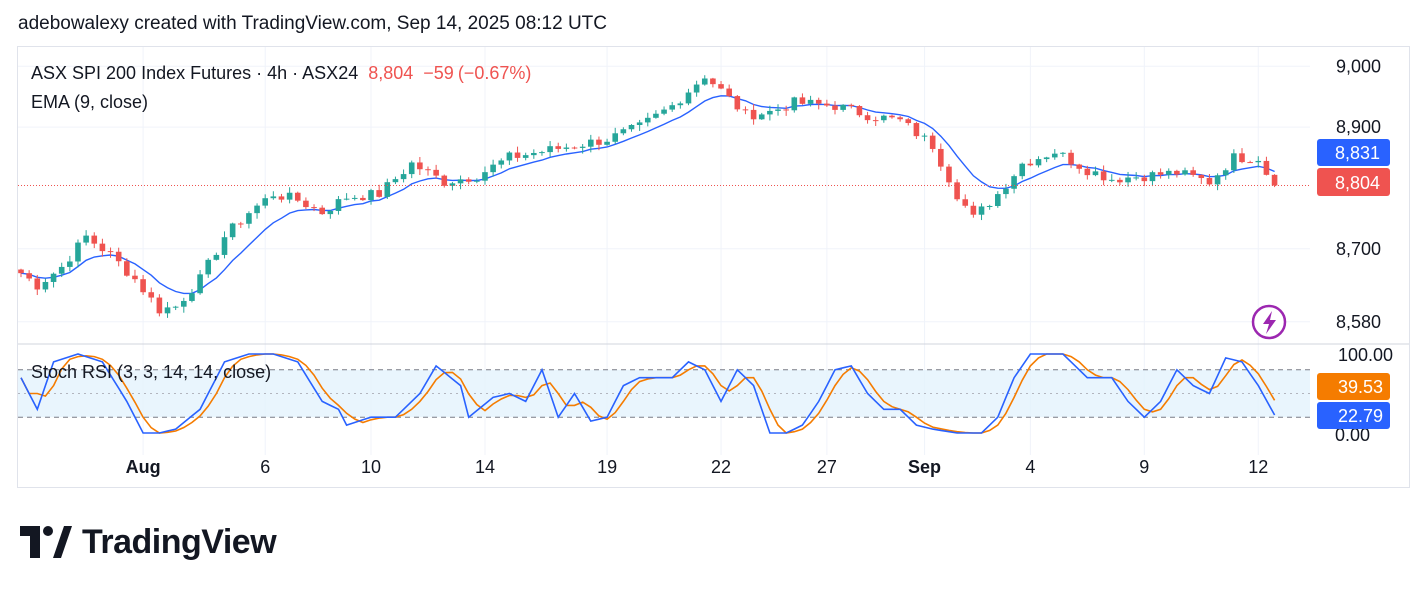  What do you see at coordinates (485, 467) in the screenshot?
I see `time-axis-tick: 14` at bounding box center [485, 467].